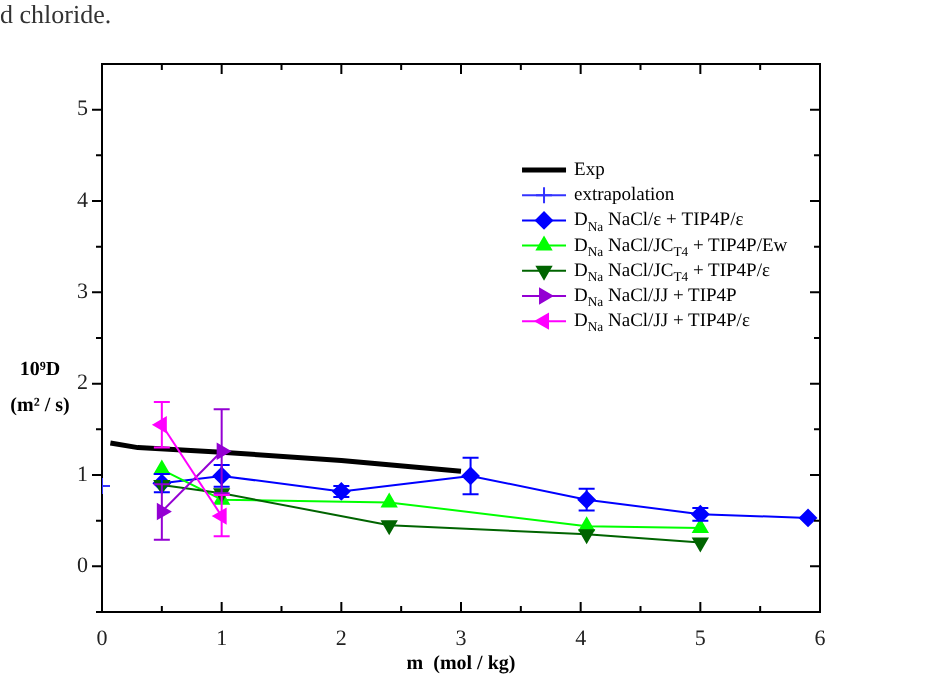  What do you see at coordinates (700, 638) in the screenshot?
I see `x-tick-label: 5` at bounding box center [700, 638].